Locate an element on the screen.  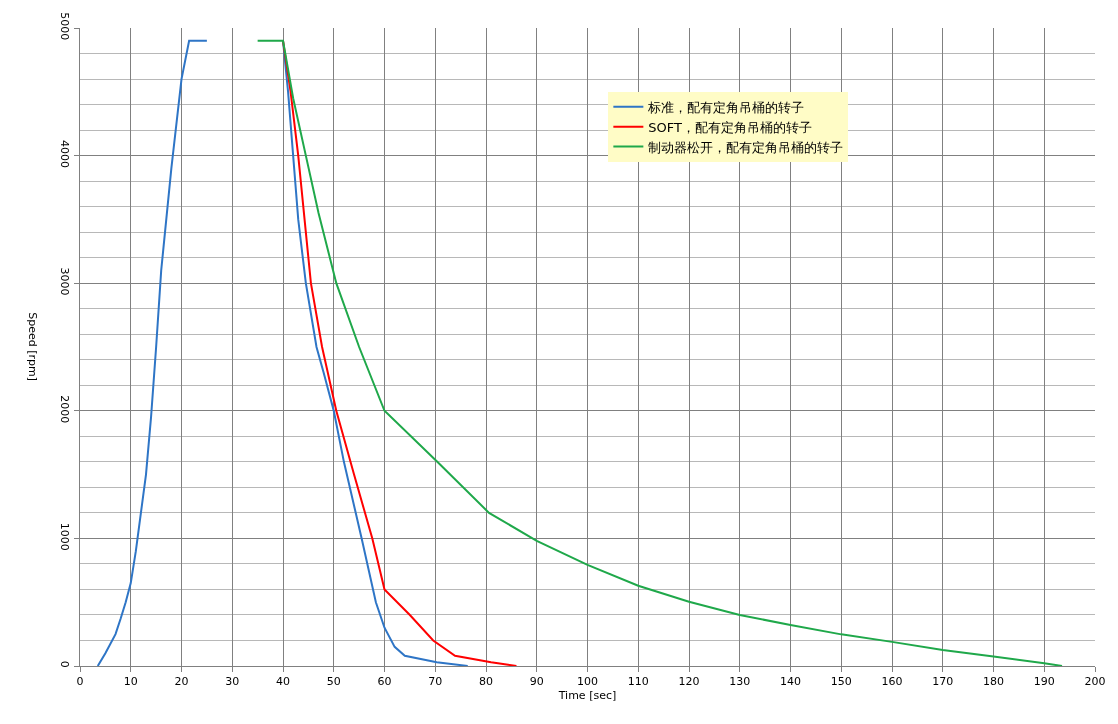
y-tick-label: 5000 is located at coordinates (64, 26).